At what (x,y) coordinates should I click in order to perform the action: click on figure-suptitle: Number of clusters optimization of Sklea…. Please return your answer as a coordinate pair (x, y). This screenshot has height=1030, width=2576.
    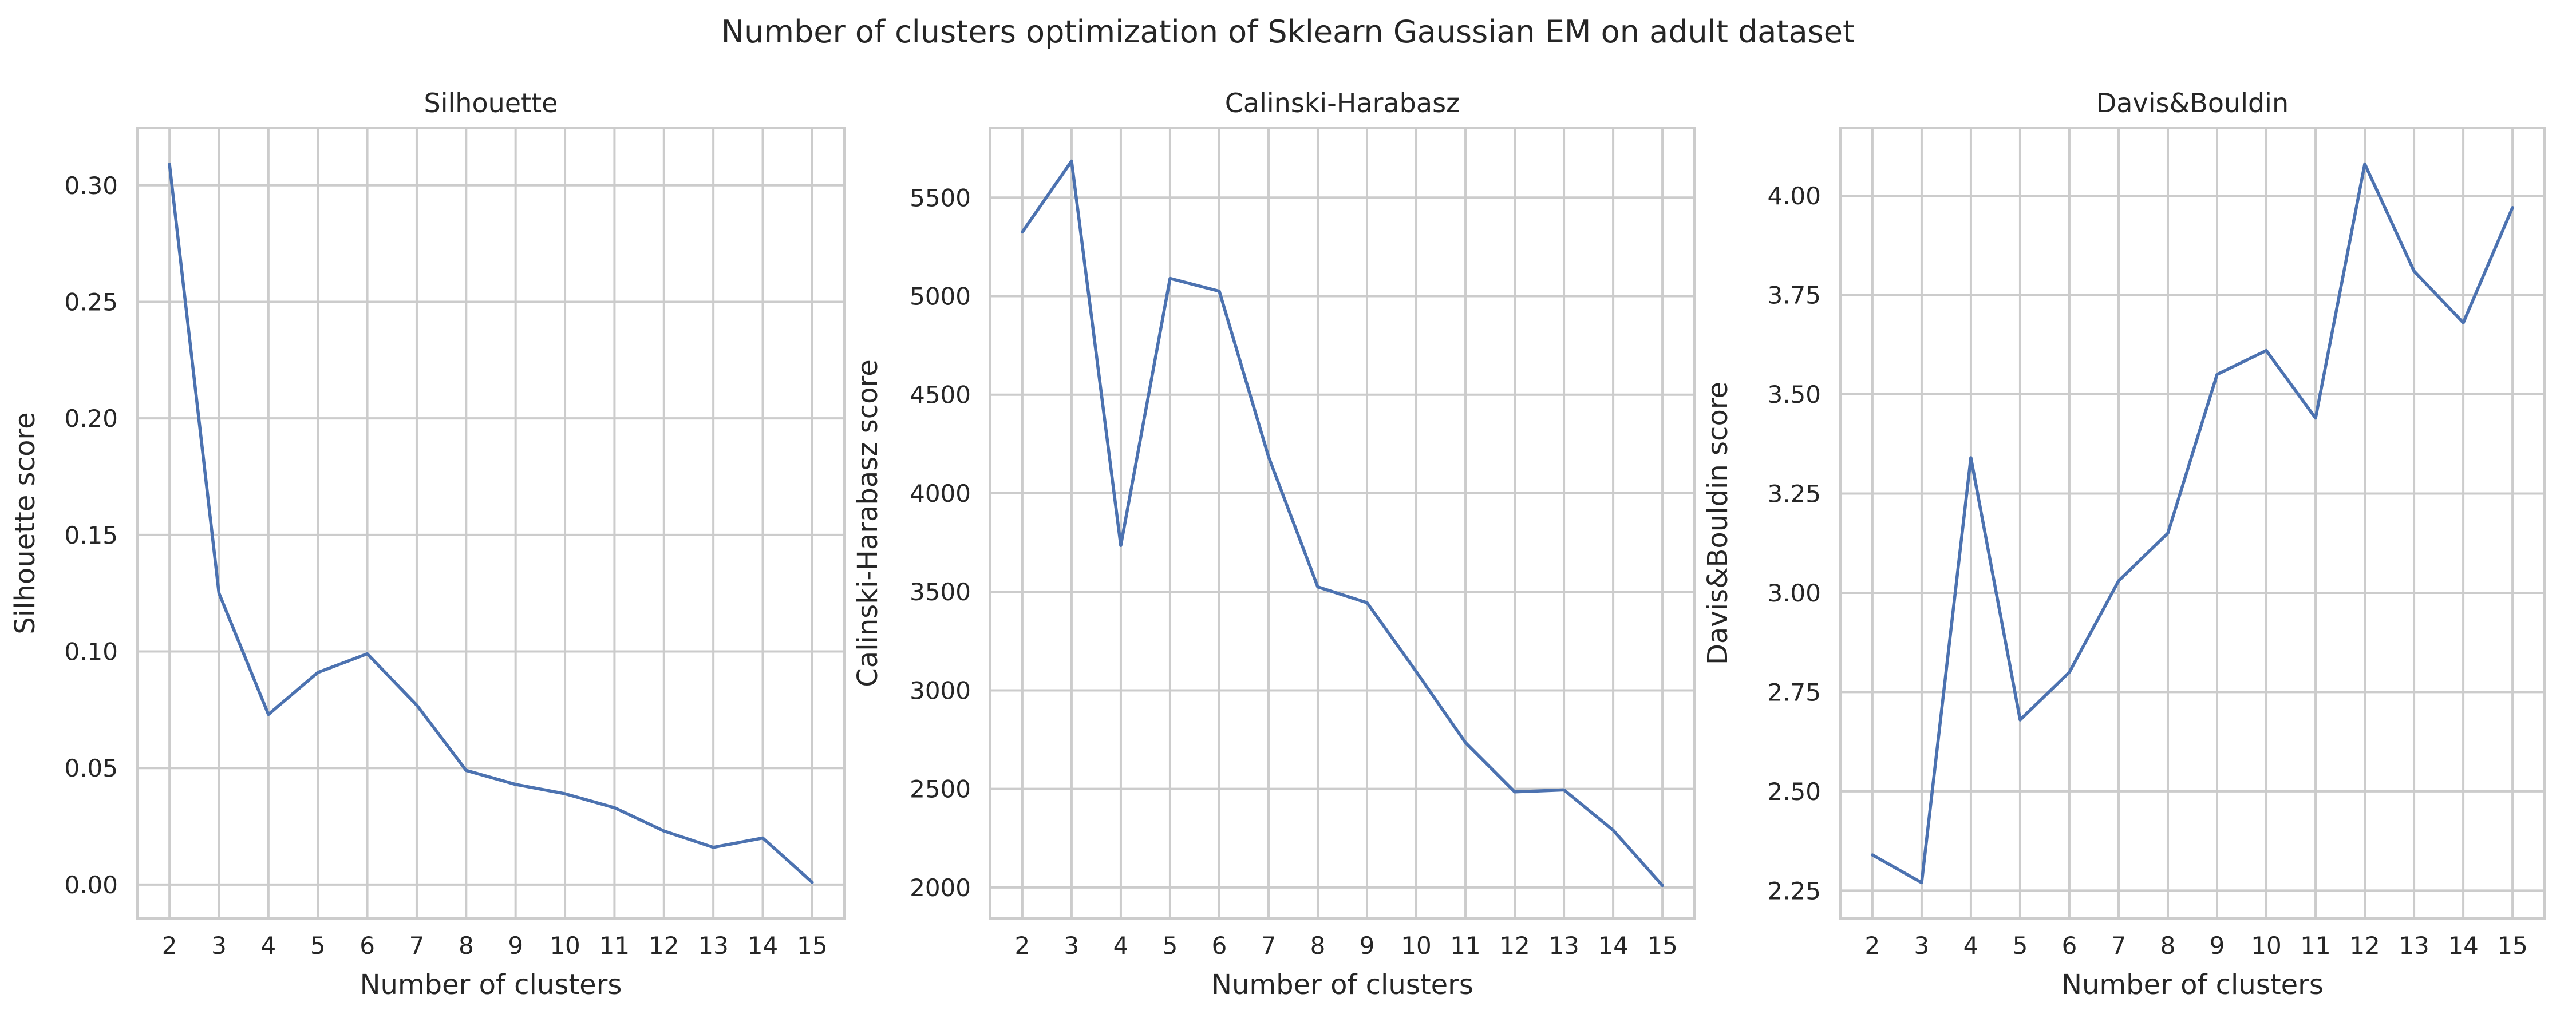
    Looking at the image, I should click on (1288, 32).